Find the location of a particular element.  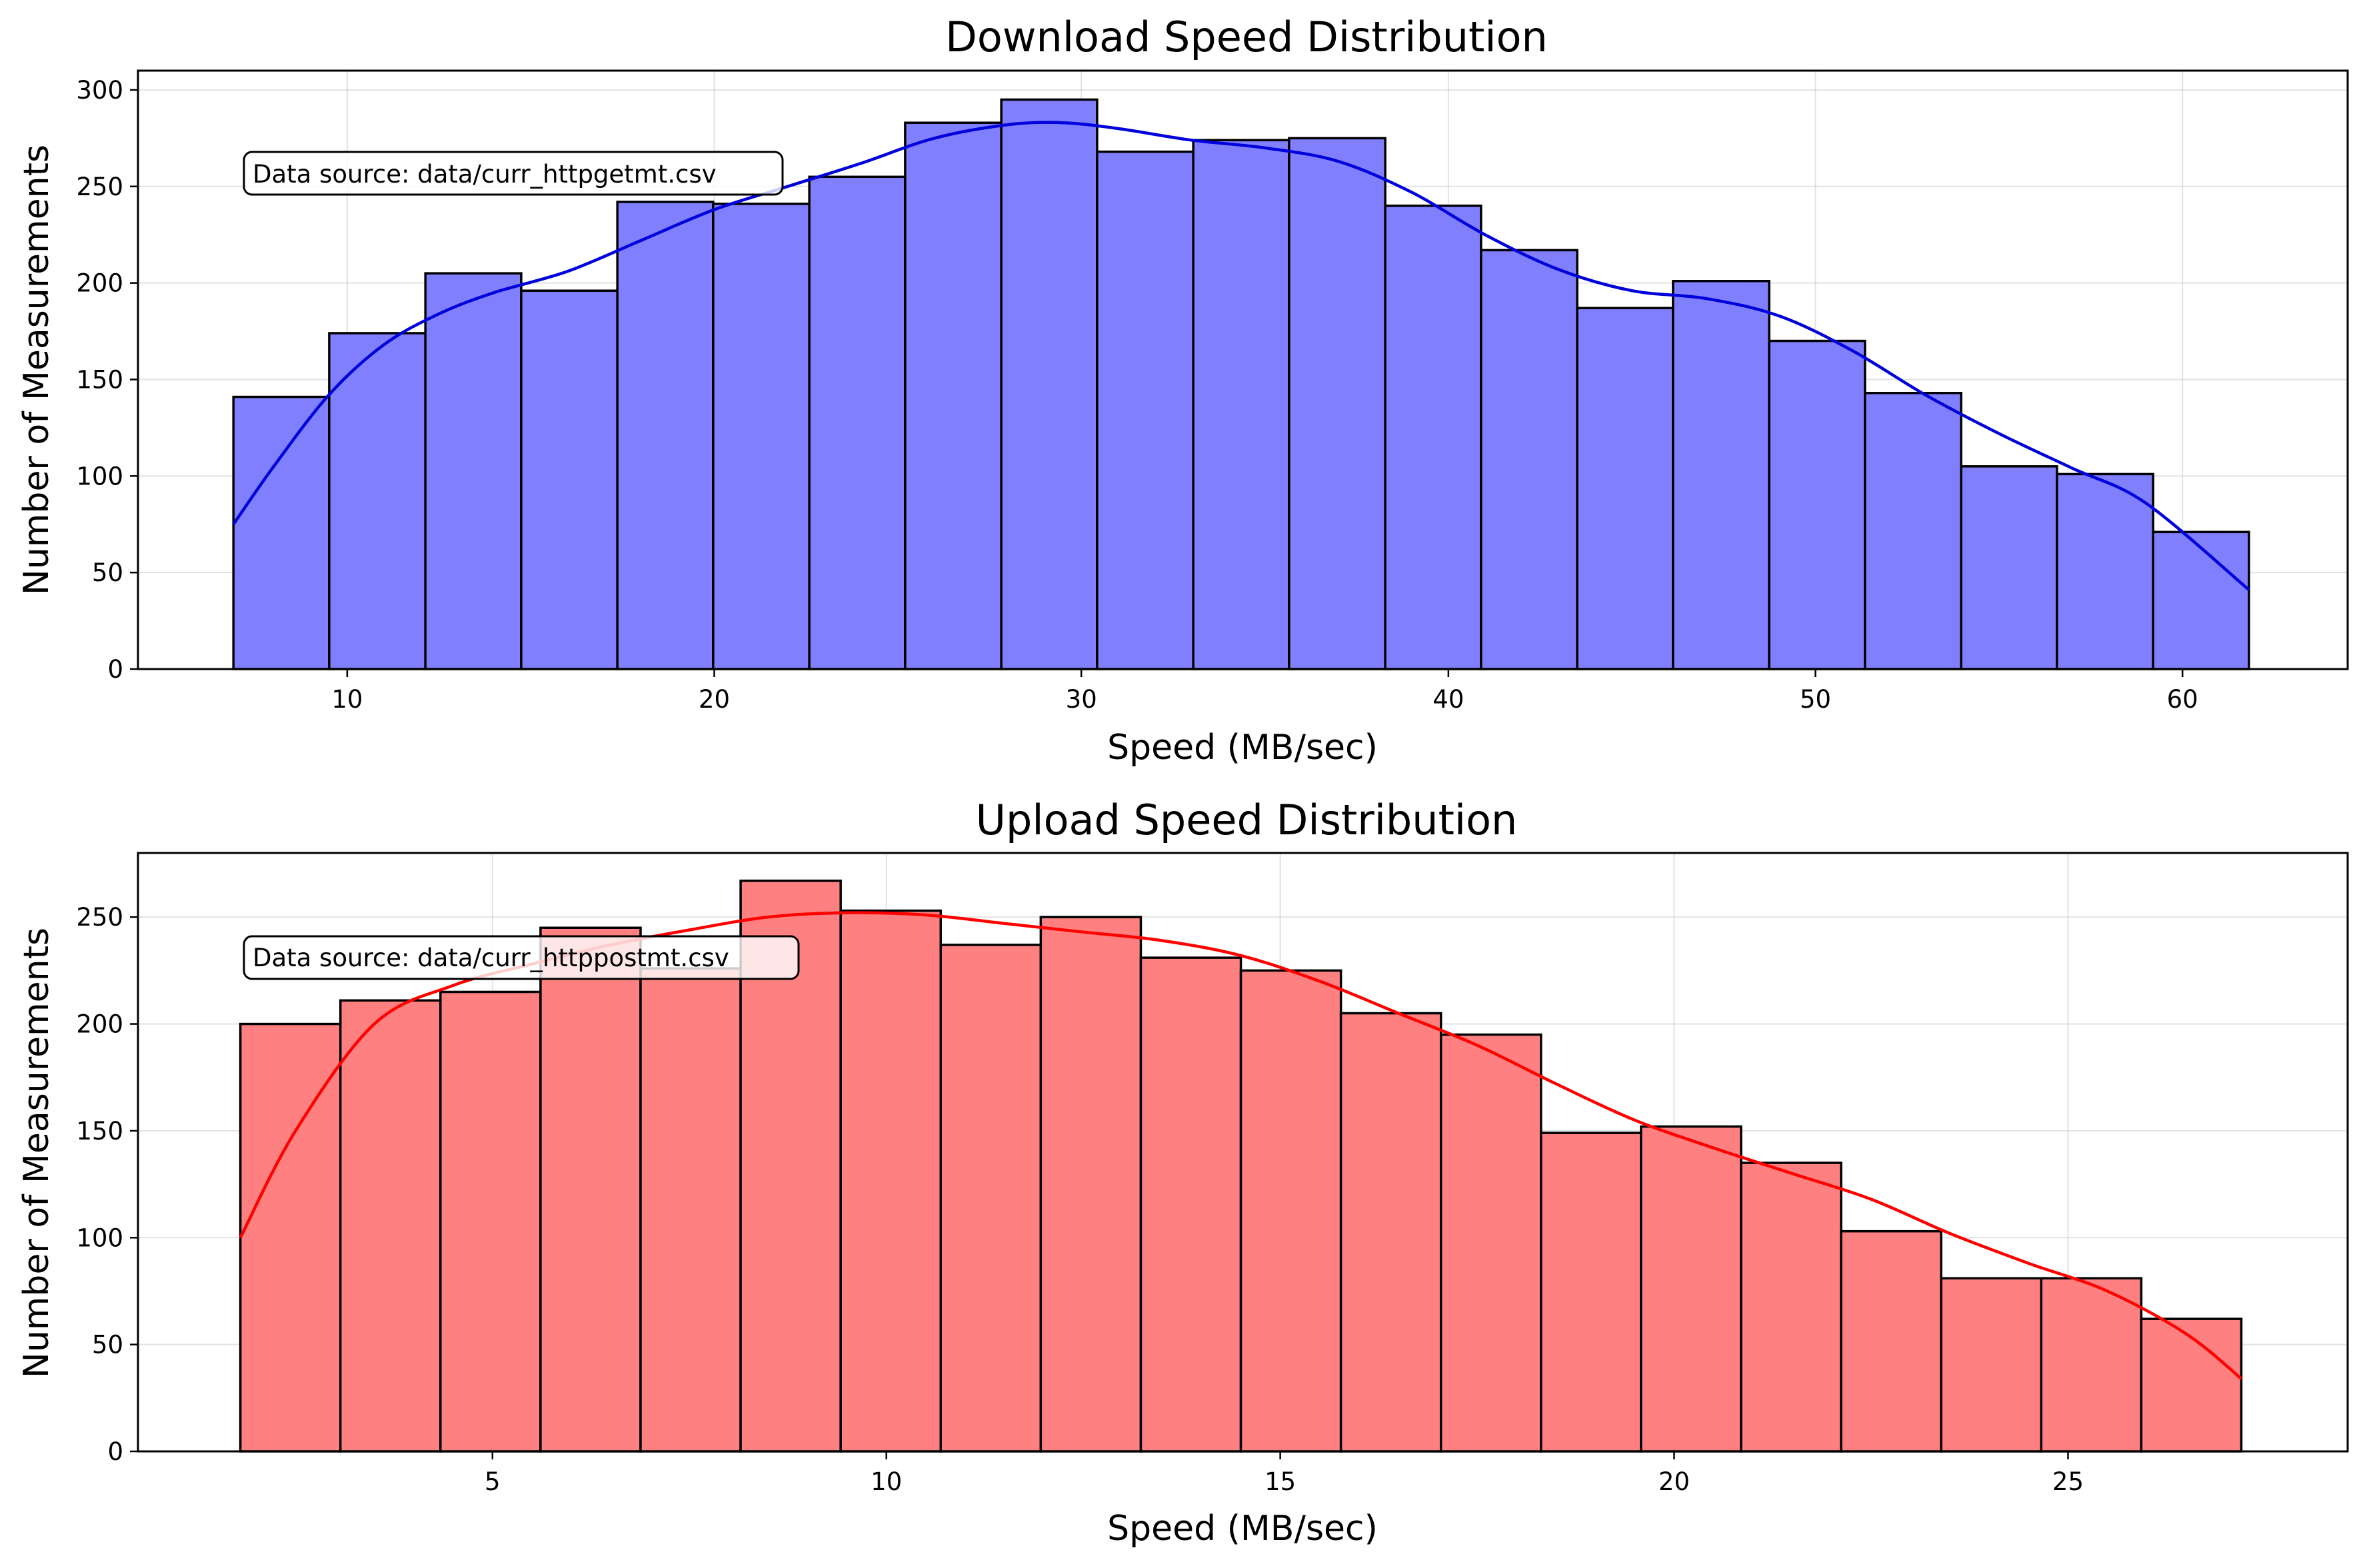

download-y-tick-label: 300 is located at coordinates (99, 90).